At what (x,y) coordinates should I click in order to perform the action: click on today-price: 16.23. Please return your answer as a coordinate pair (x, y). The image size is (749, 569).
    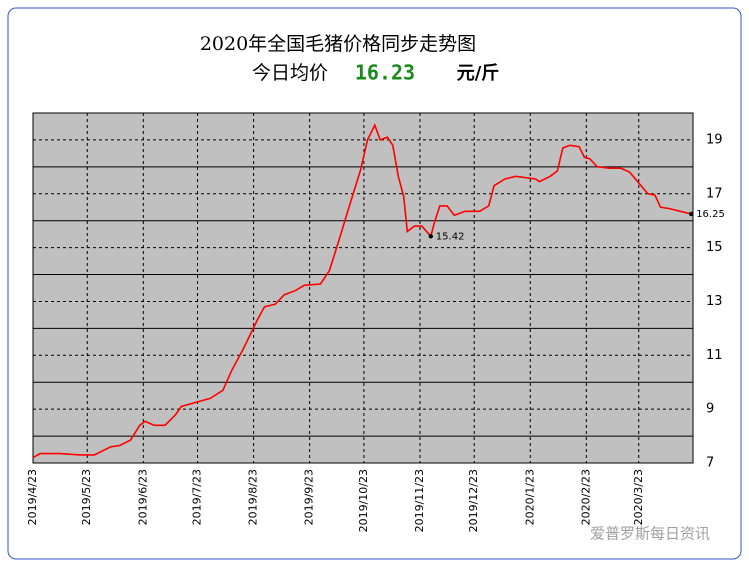
    Looking at the image, I should click on (385, 73).